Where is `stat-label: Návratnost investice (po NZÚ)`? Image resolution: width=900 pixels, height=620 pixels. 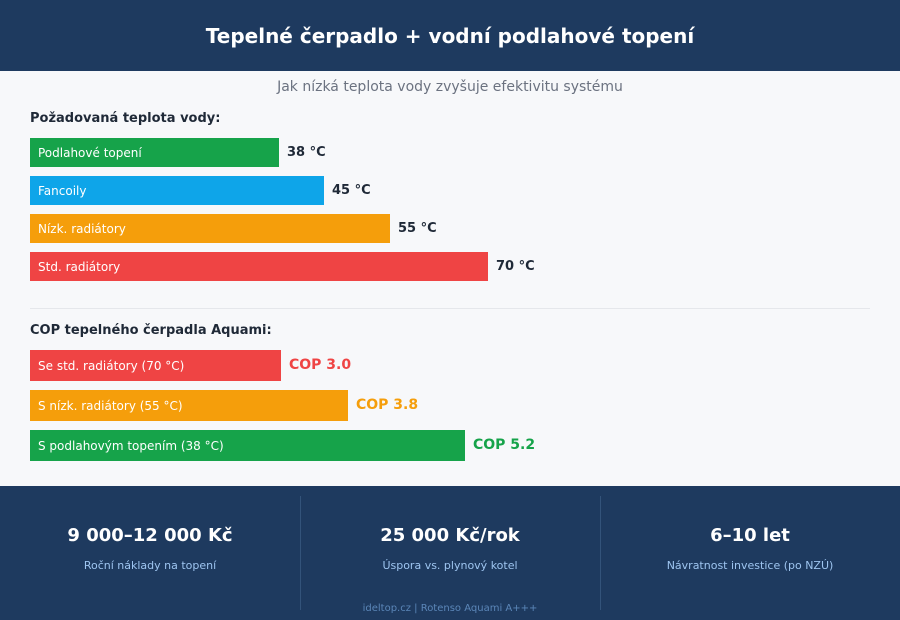 stat-label: Návratnost investice (po NZÚ) is located at coordinates (750, 565).